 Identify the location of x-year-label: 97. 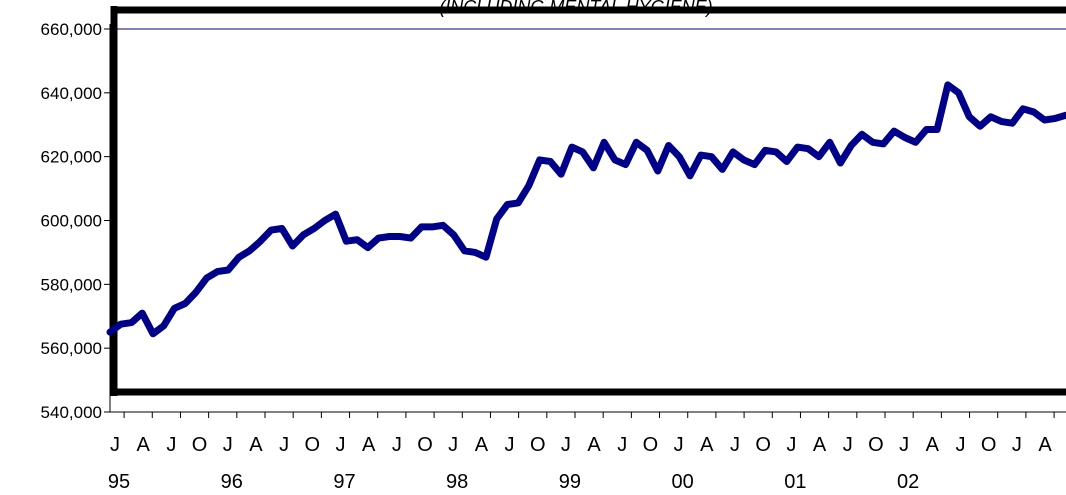
(344, 482).